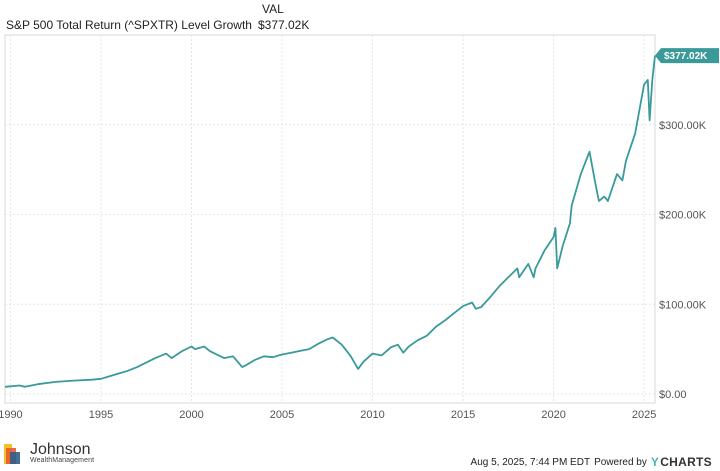 The image size is (720, 471). What do you see at coordinates (644, 415) in the screenshot?
I see `x-tick-label: 2025` at bounding box center [644, 415].